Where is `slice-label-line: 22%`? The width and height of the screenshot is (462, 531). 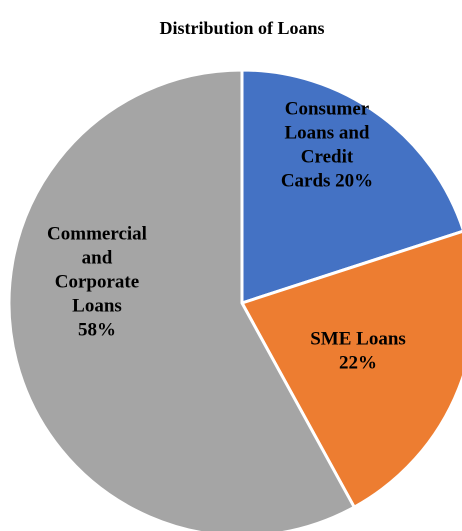
slice-label-line: 22% is located at coordinates (358, 362).